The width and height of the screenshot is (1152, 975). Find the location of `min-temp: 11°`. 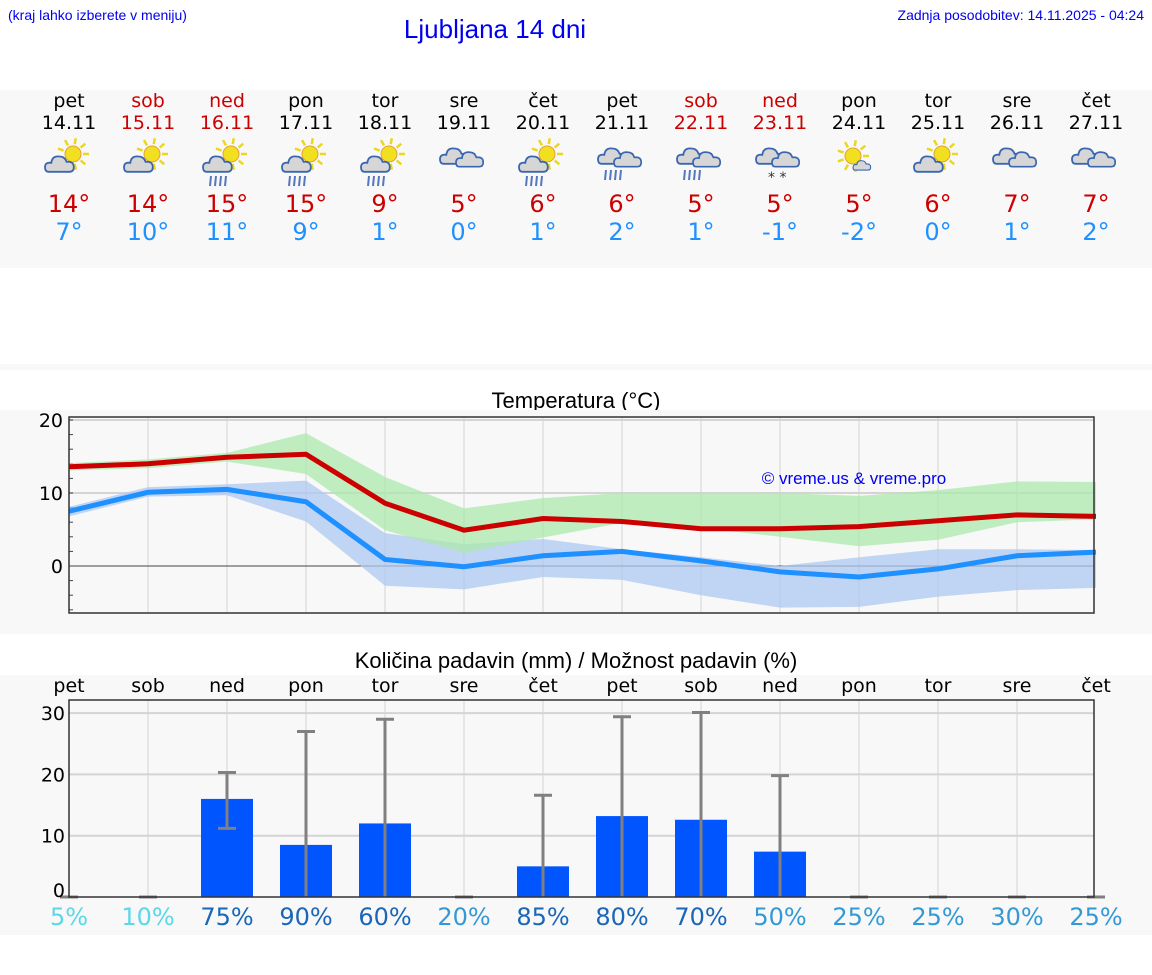

min-temp: 11° is located at coordinates (227, 232).